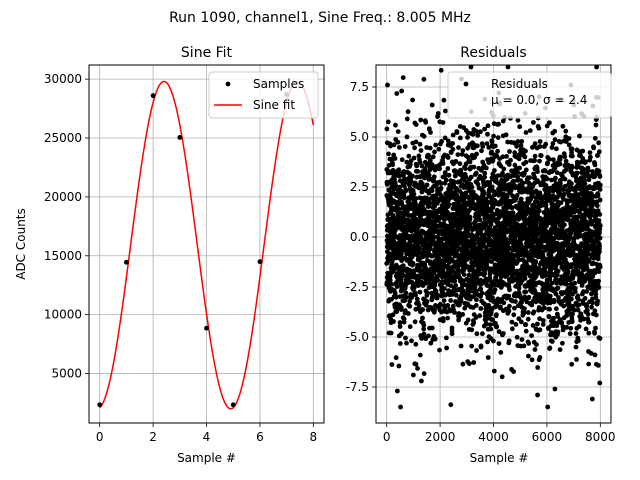 This screenshot has height=480, width=640. I want to click on legend-label-residuals: Residuals μ = 0.0, σ = 2.4, so click(539, 92).